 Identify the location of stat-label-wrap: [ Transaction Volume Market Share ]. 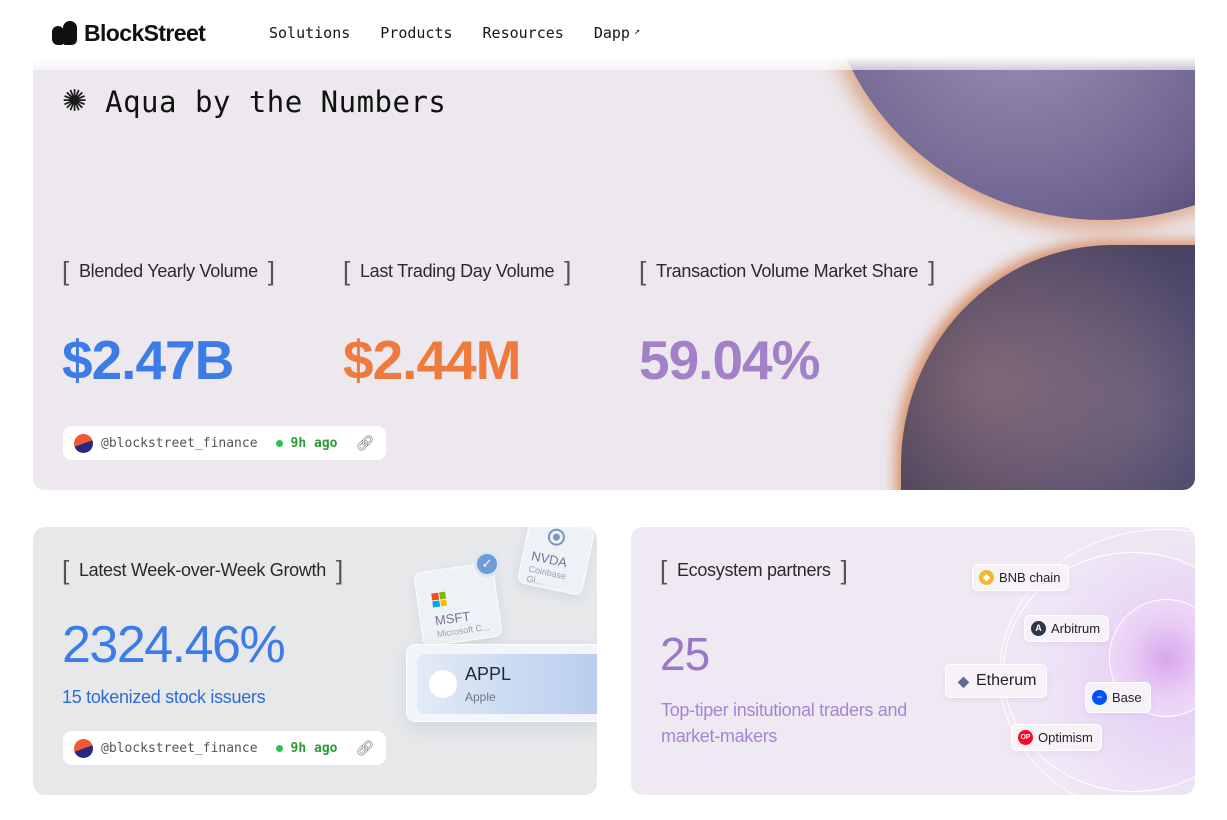
(787, 271).